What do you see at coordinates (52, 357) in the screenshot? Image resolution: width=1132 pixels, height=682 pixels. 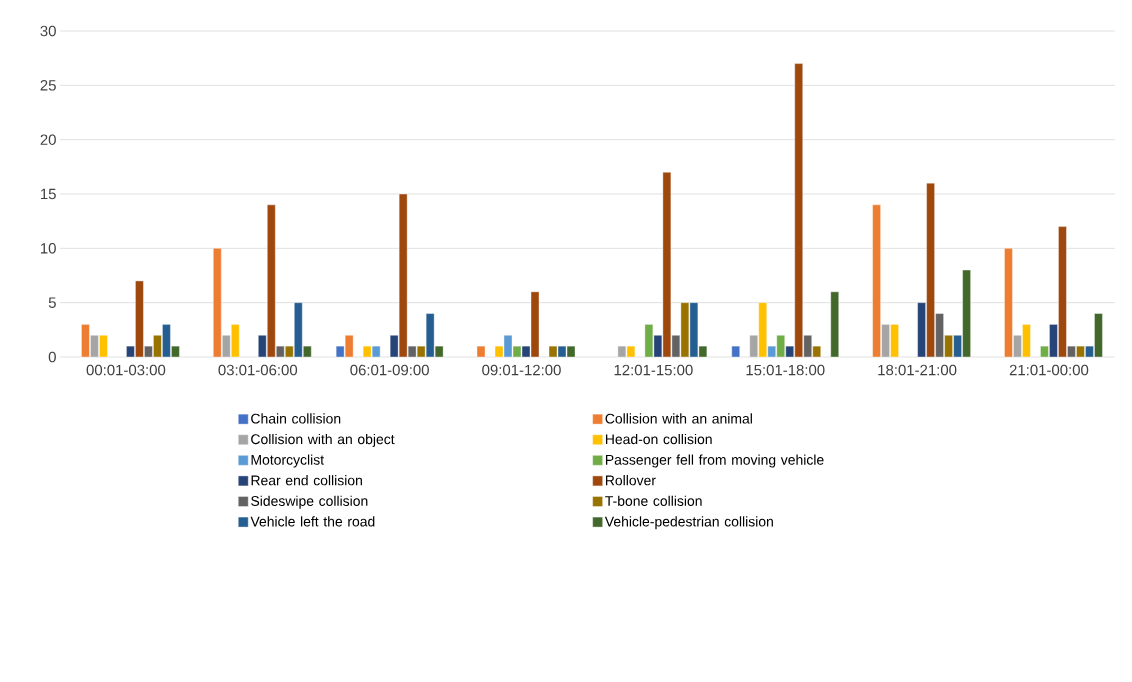 I see `y-tick-label: 0` at bounding box center [52, 357].